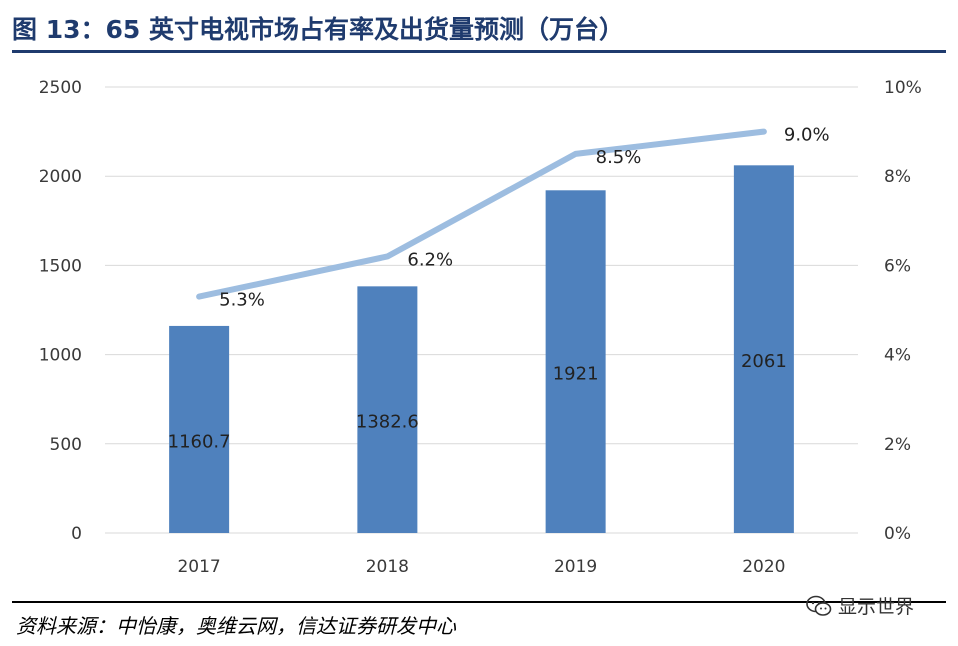 Image resolution: width=958 pixels, height=646 pixels. I want to click on line-value-label: 9.0%, so click(807, 135).